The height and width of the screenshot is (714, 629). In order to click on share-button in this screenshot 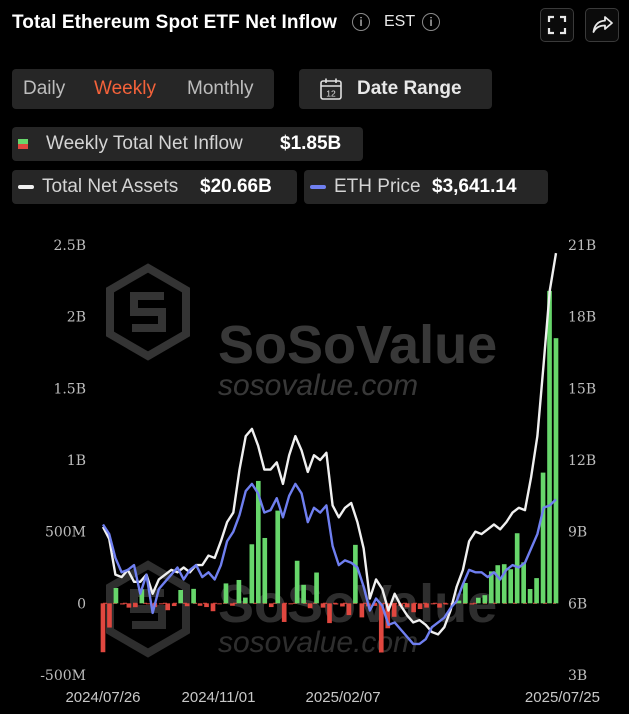, I will do `click(602, 25)`.